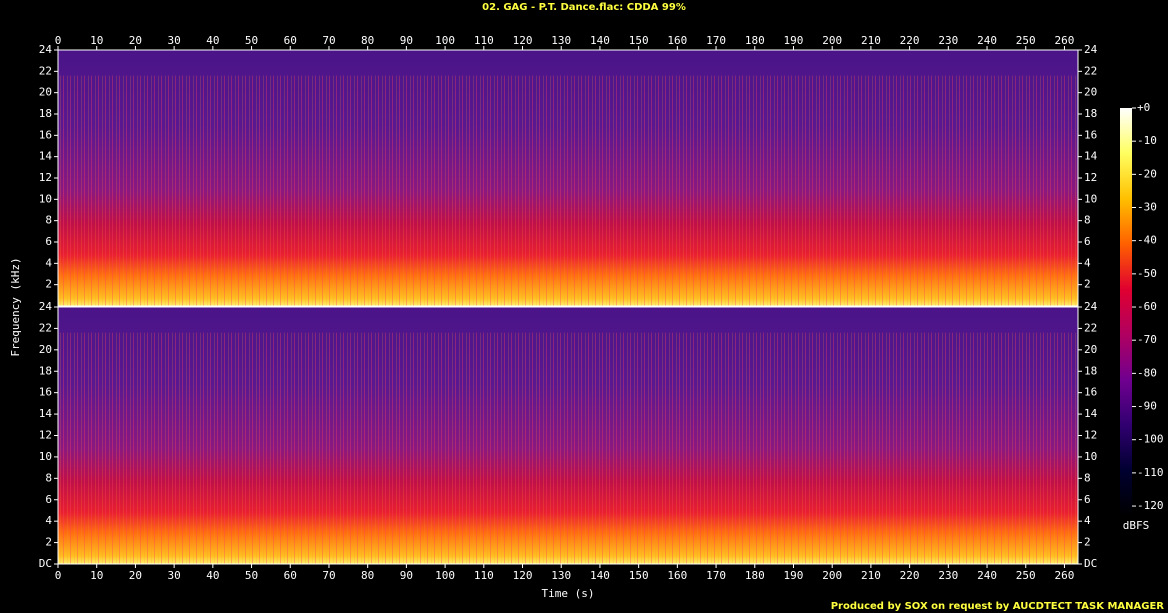  I want to click on colorbar-tick-label: +0, so click(1143, 107).